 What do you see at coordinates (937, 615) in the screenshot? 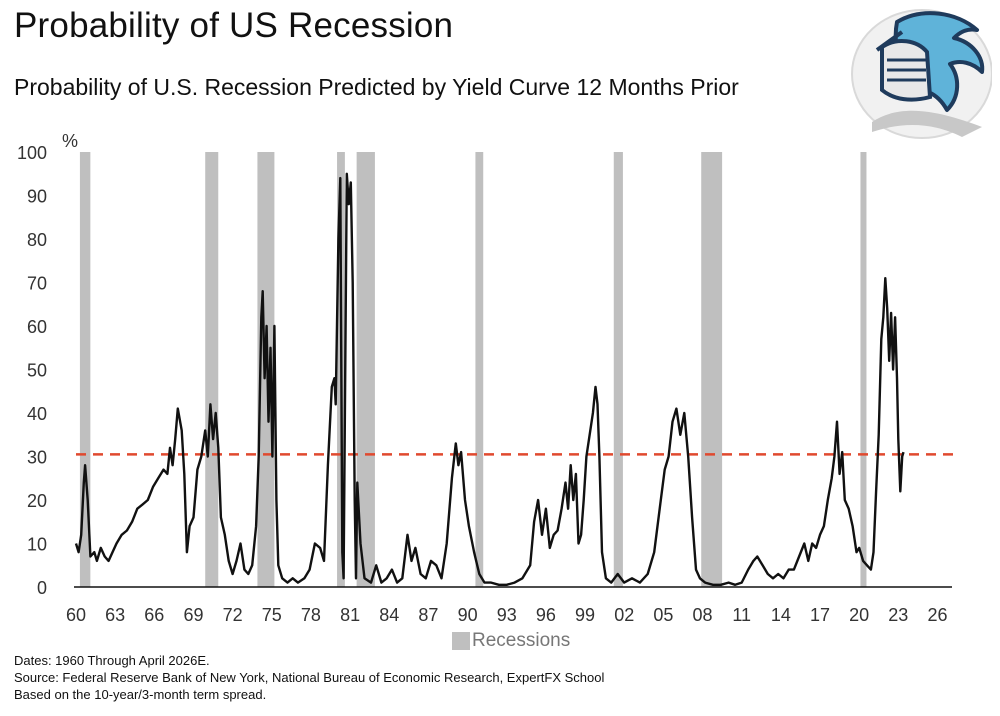
I see `x-tick-label: 26` at bounding box center [937, 615].